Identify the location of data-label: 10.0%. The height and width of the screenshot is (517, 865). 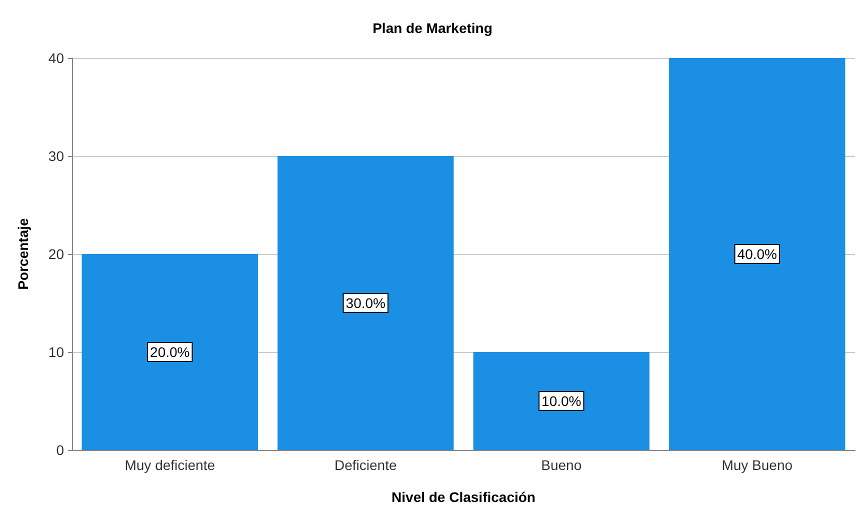
(562, 401).